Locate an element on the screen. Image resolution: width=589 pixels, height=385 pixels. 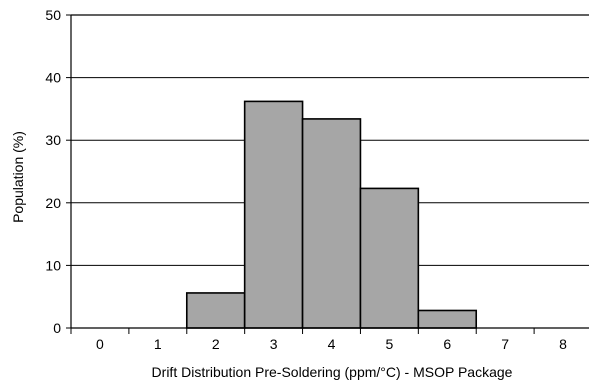
y-axis-label: Population (%) is located at coordinates (18, 177).